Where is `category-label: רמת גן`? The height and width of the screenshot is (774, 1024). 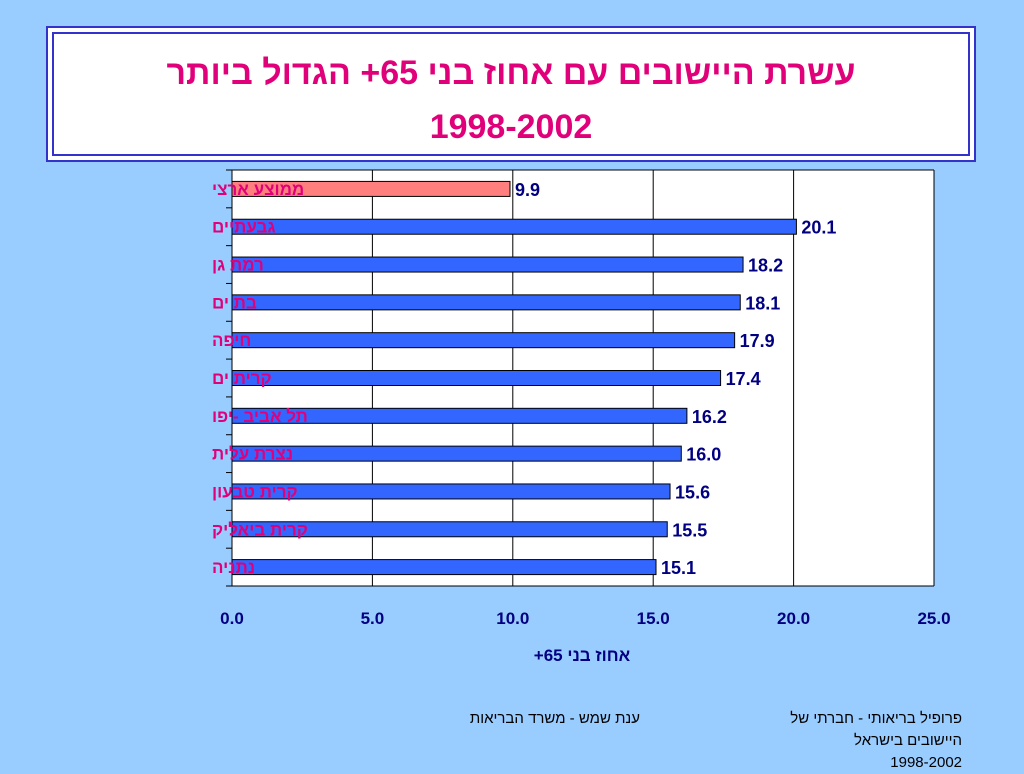 category-label: רמת גן is located at coordinates (238, 265).